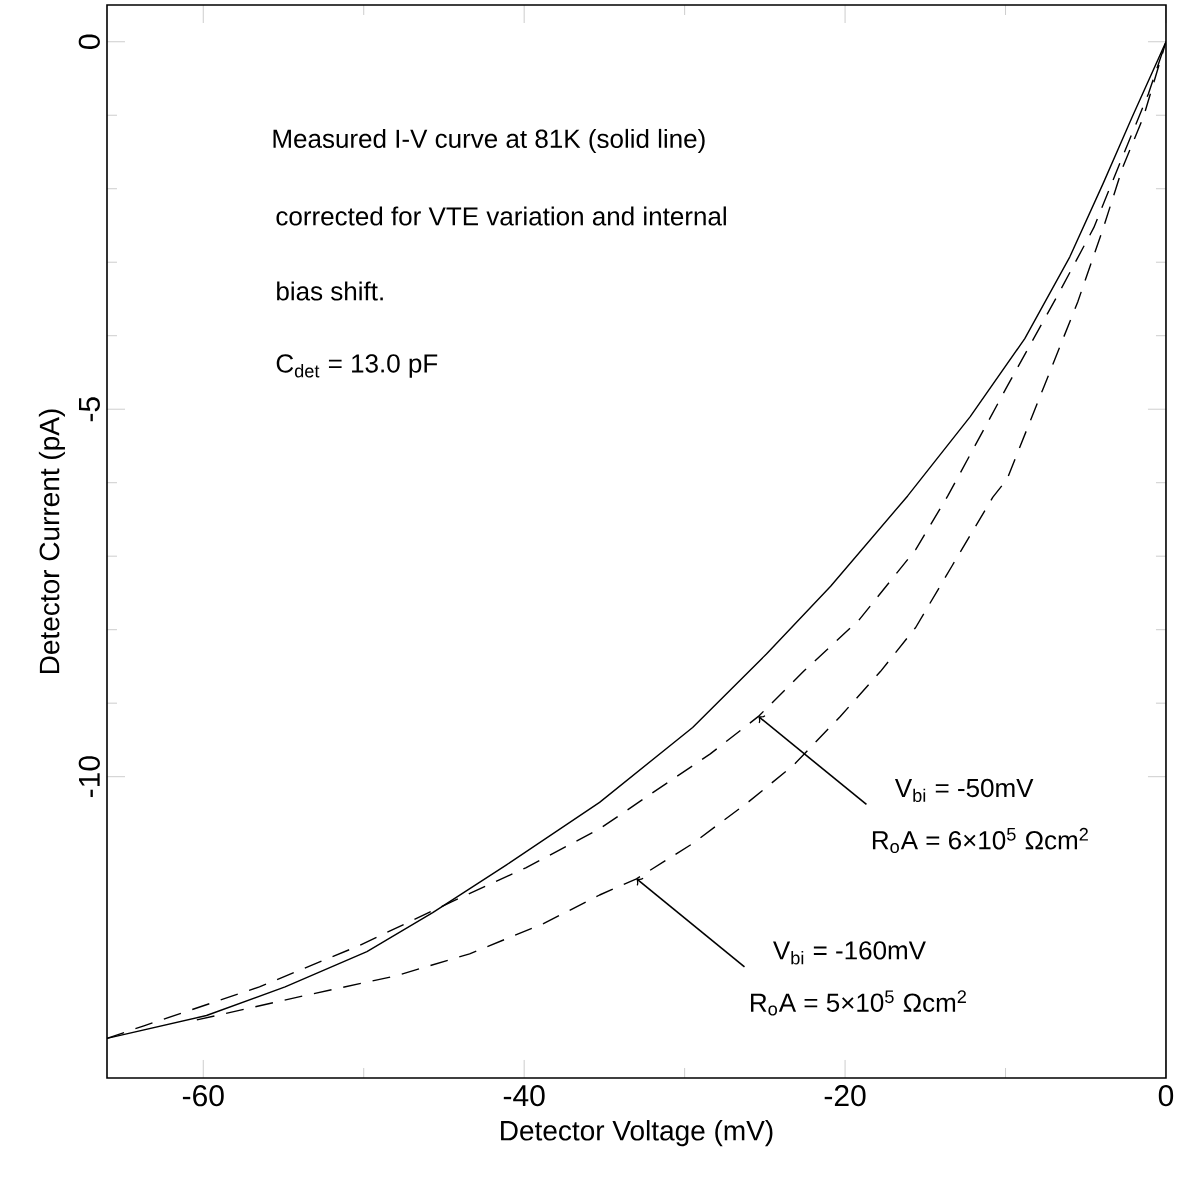 This screenshot has height=1196, width=1184. Describe the element at coordinates (858, 1003) in the screenshot. I see `annotation: R$_{o}$A = 5×10$^{5}$ Ωcm$^{2}$` at that location.